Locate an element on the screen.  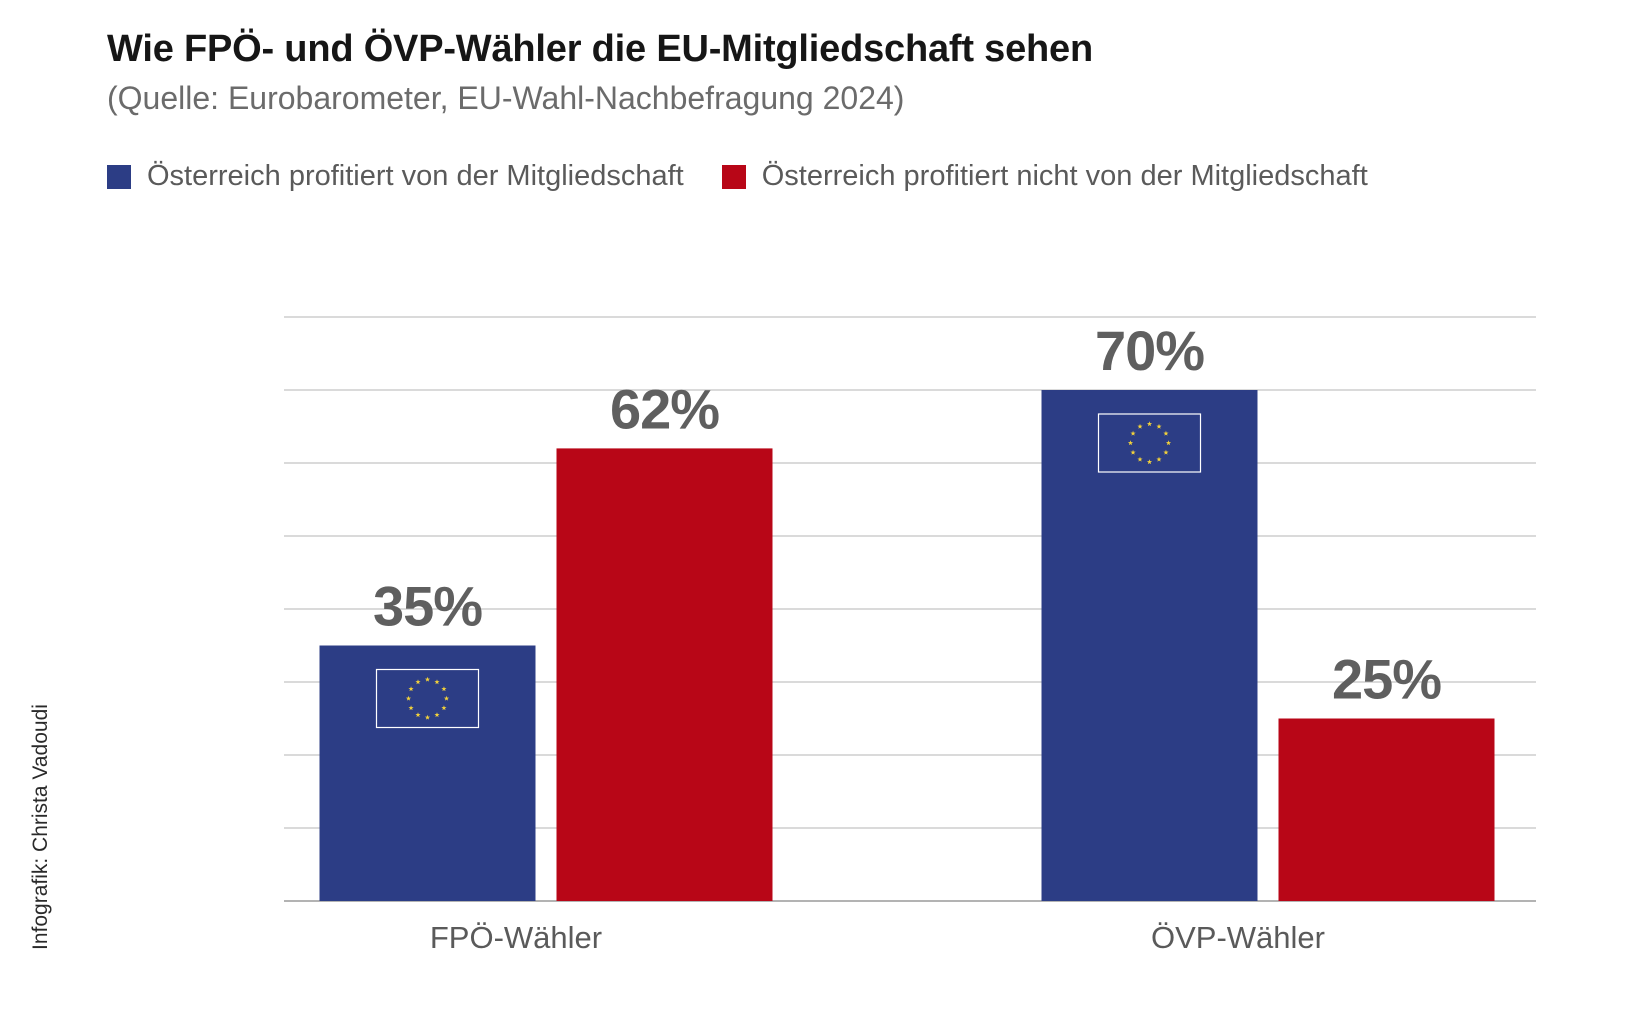
data-label: 35% is located at coordinates (427, 606).